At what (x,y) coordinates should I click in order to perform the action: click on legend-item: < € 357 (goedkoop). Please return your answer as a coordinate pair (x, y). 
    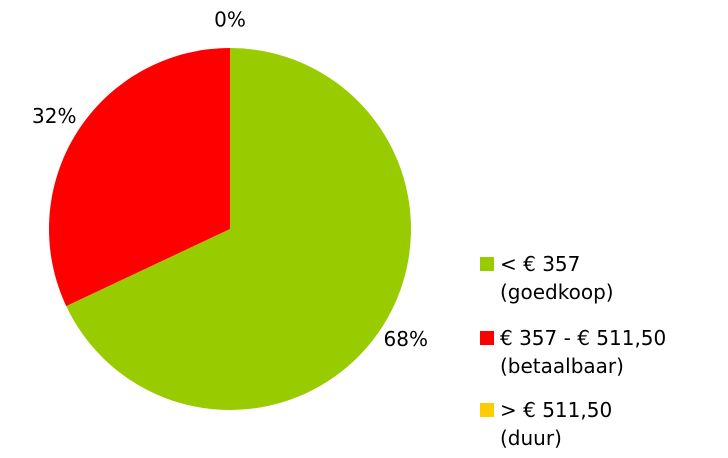
    Looking at the image, I should click on (547, 278).